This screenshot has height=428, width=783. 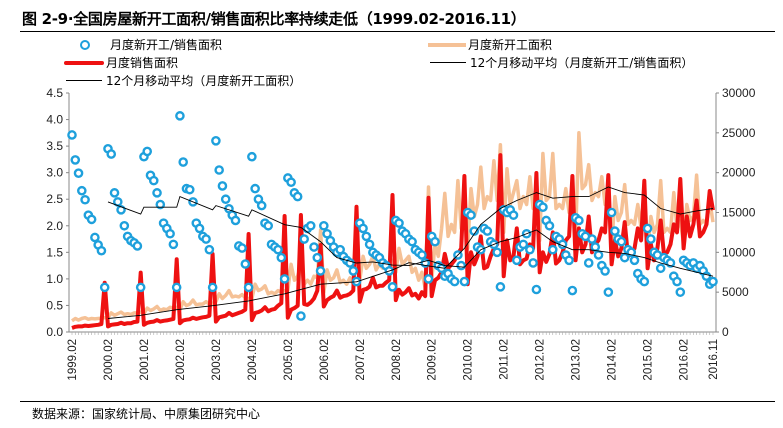 I want to click on legend-item-ratio: 月度新开工/销售面积, so click(x=151, y=44).